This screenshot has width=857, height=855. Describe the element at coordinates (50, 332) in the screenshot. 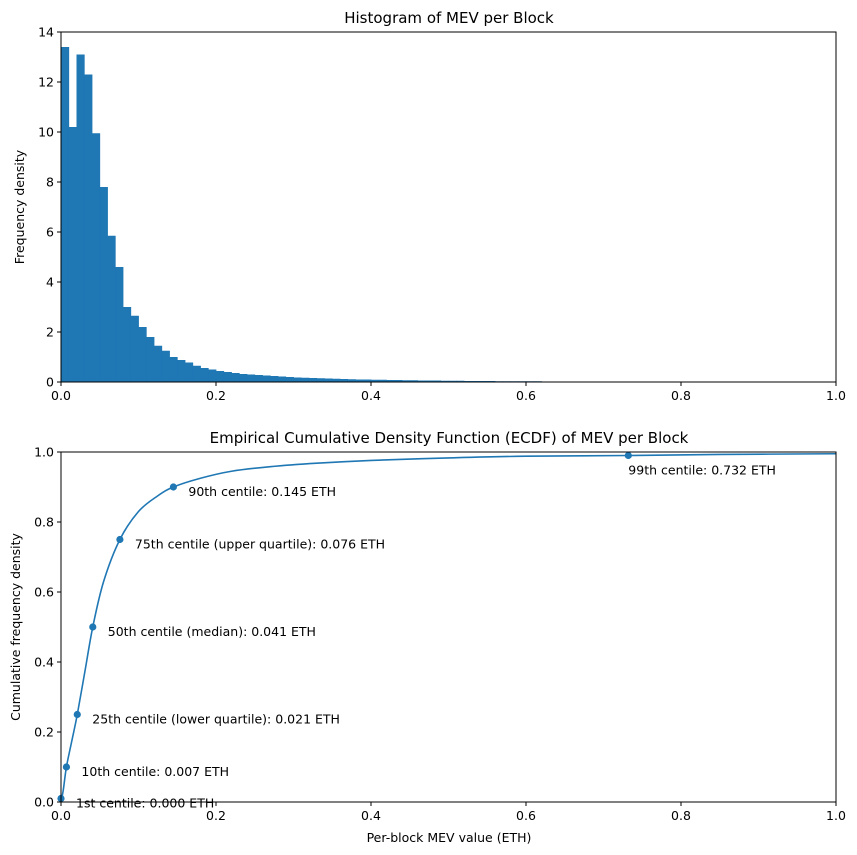

I see `y-tick-label: 2` at that location.